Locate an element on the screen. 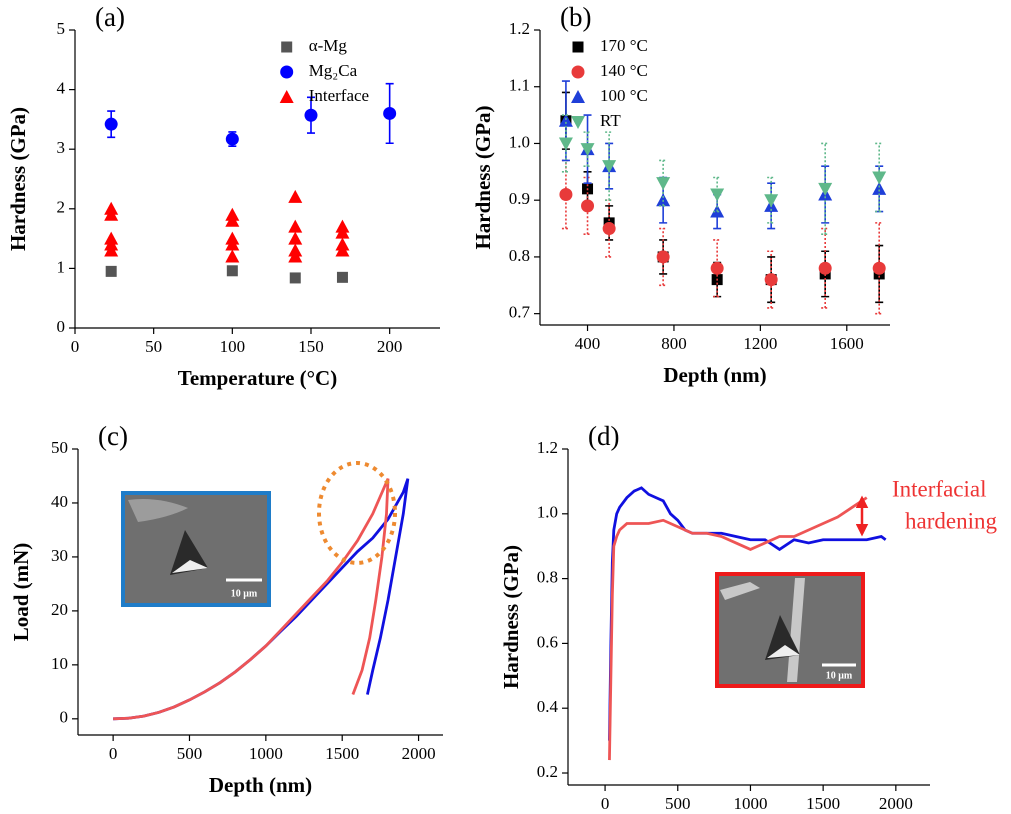 The width and height of the screenshot is (1011, 814). y-tick-label: 2 is located at coordinates (61, 207).